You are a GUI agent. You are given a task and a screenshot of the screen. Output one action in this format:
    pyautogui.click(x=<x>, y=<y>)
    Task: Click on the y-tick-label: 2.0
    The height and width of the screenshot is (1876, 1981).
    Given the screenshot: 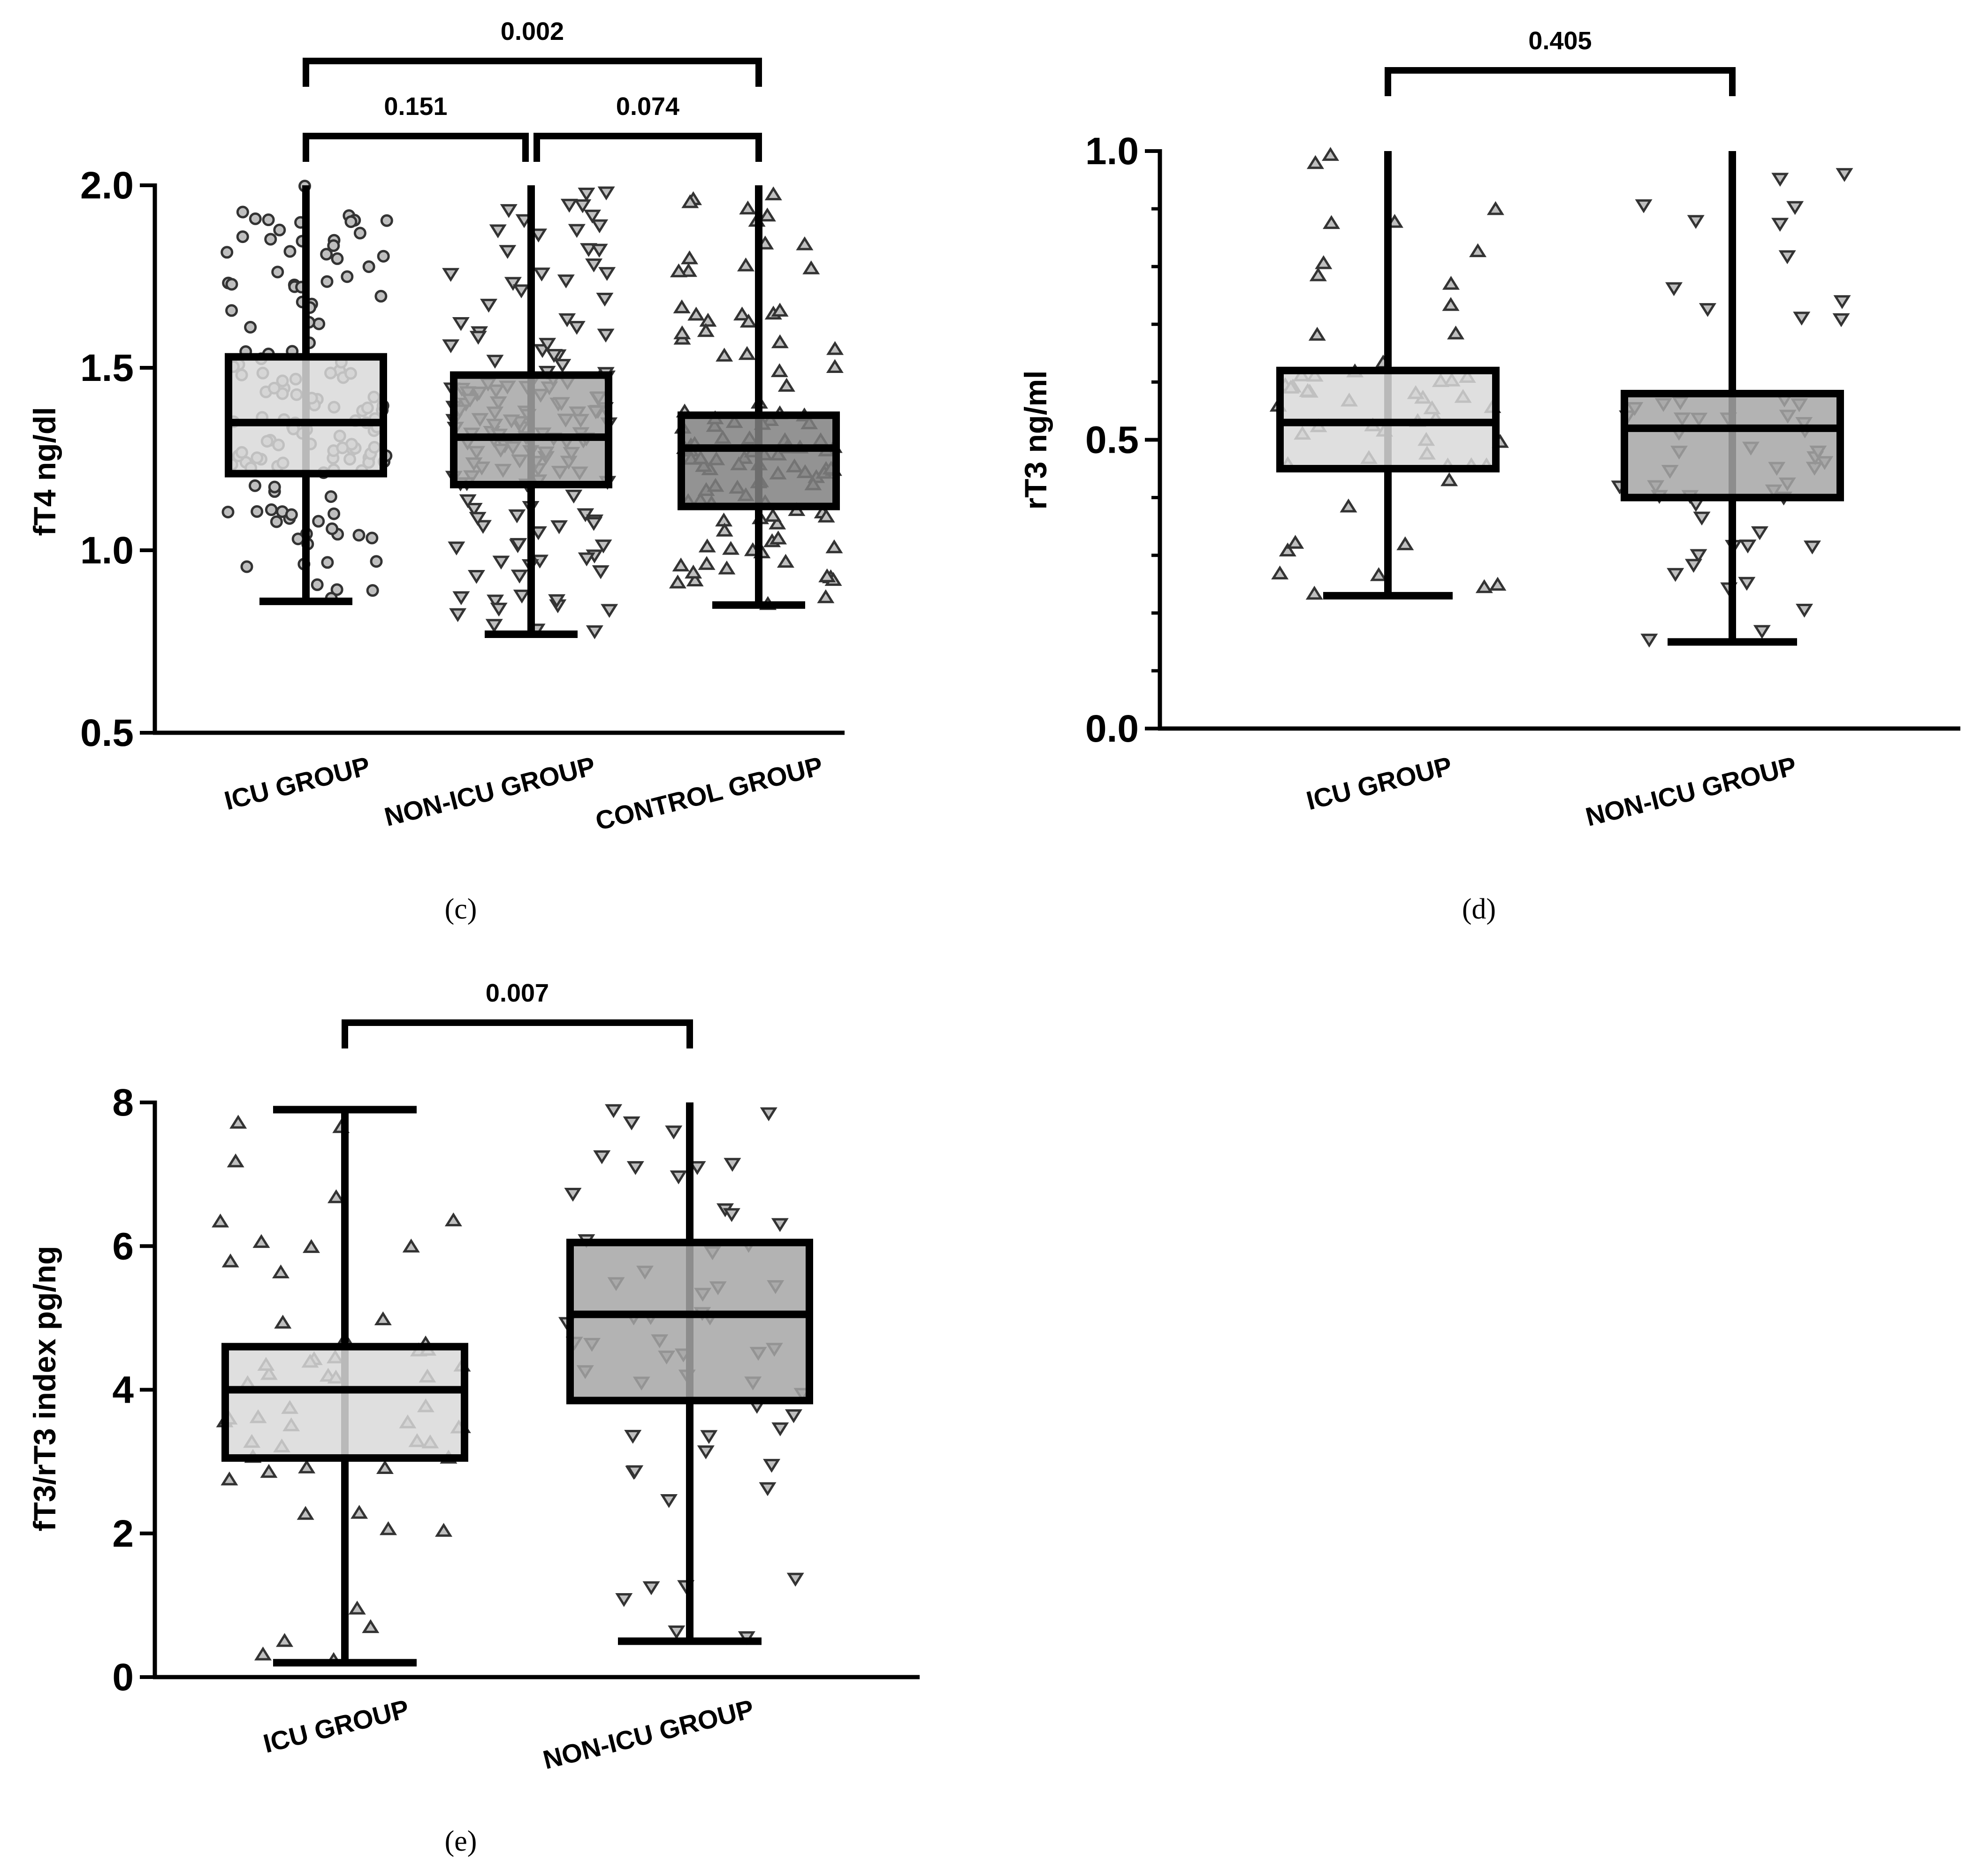 What is the action you would take?
    pyautogui.click(x=107, y=185)
    